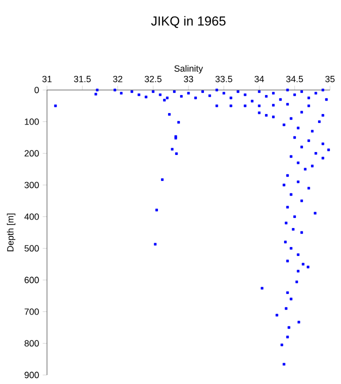  I want to click on x-tick-label: 31, so click(47, 79).